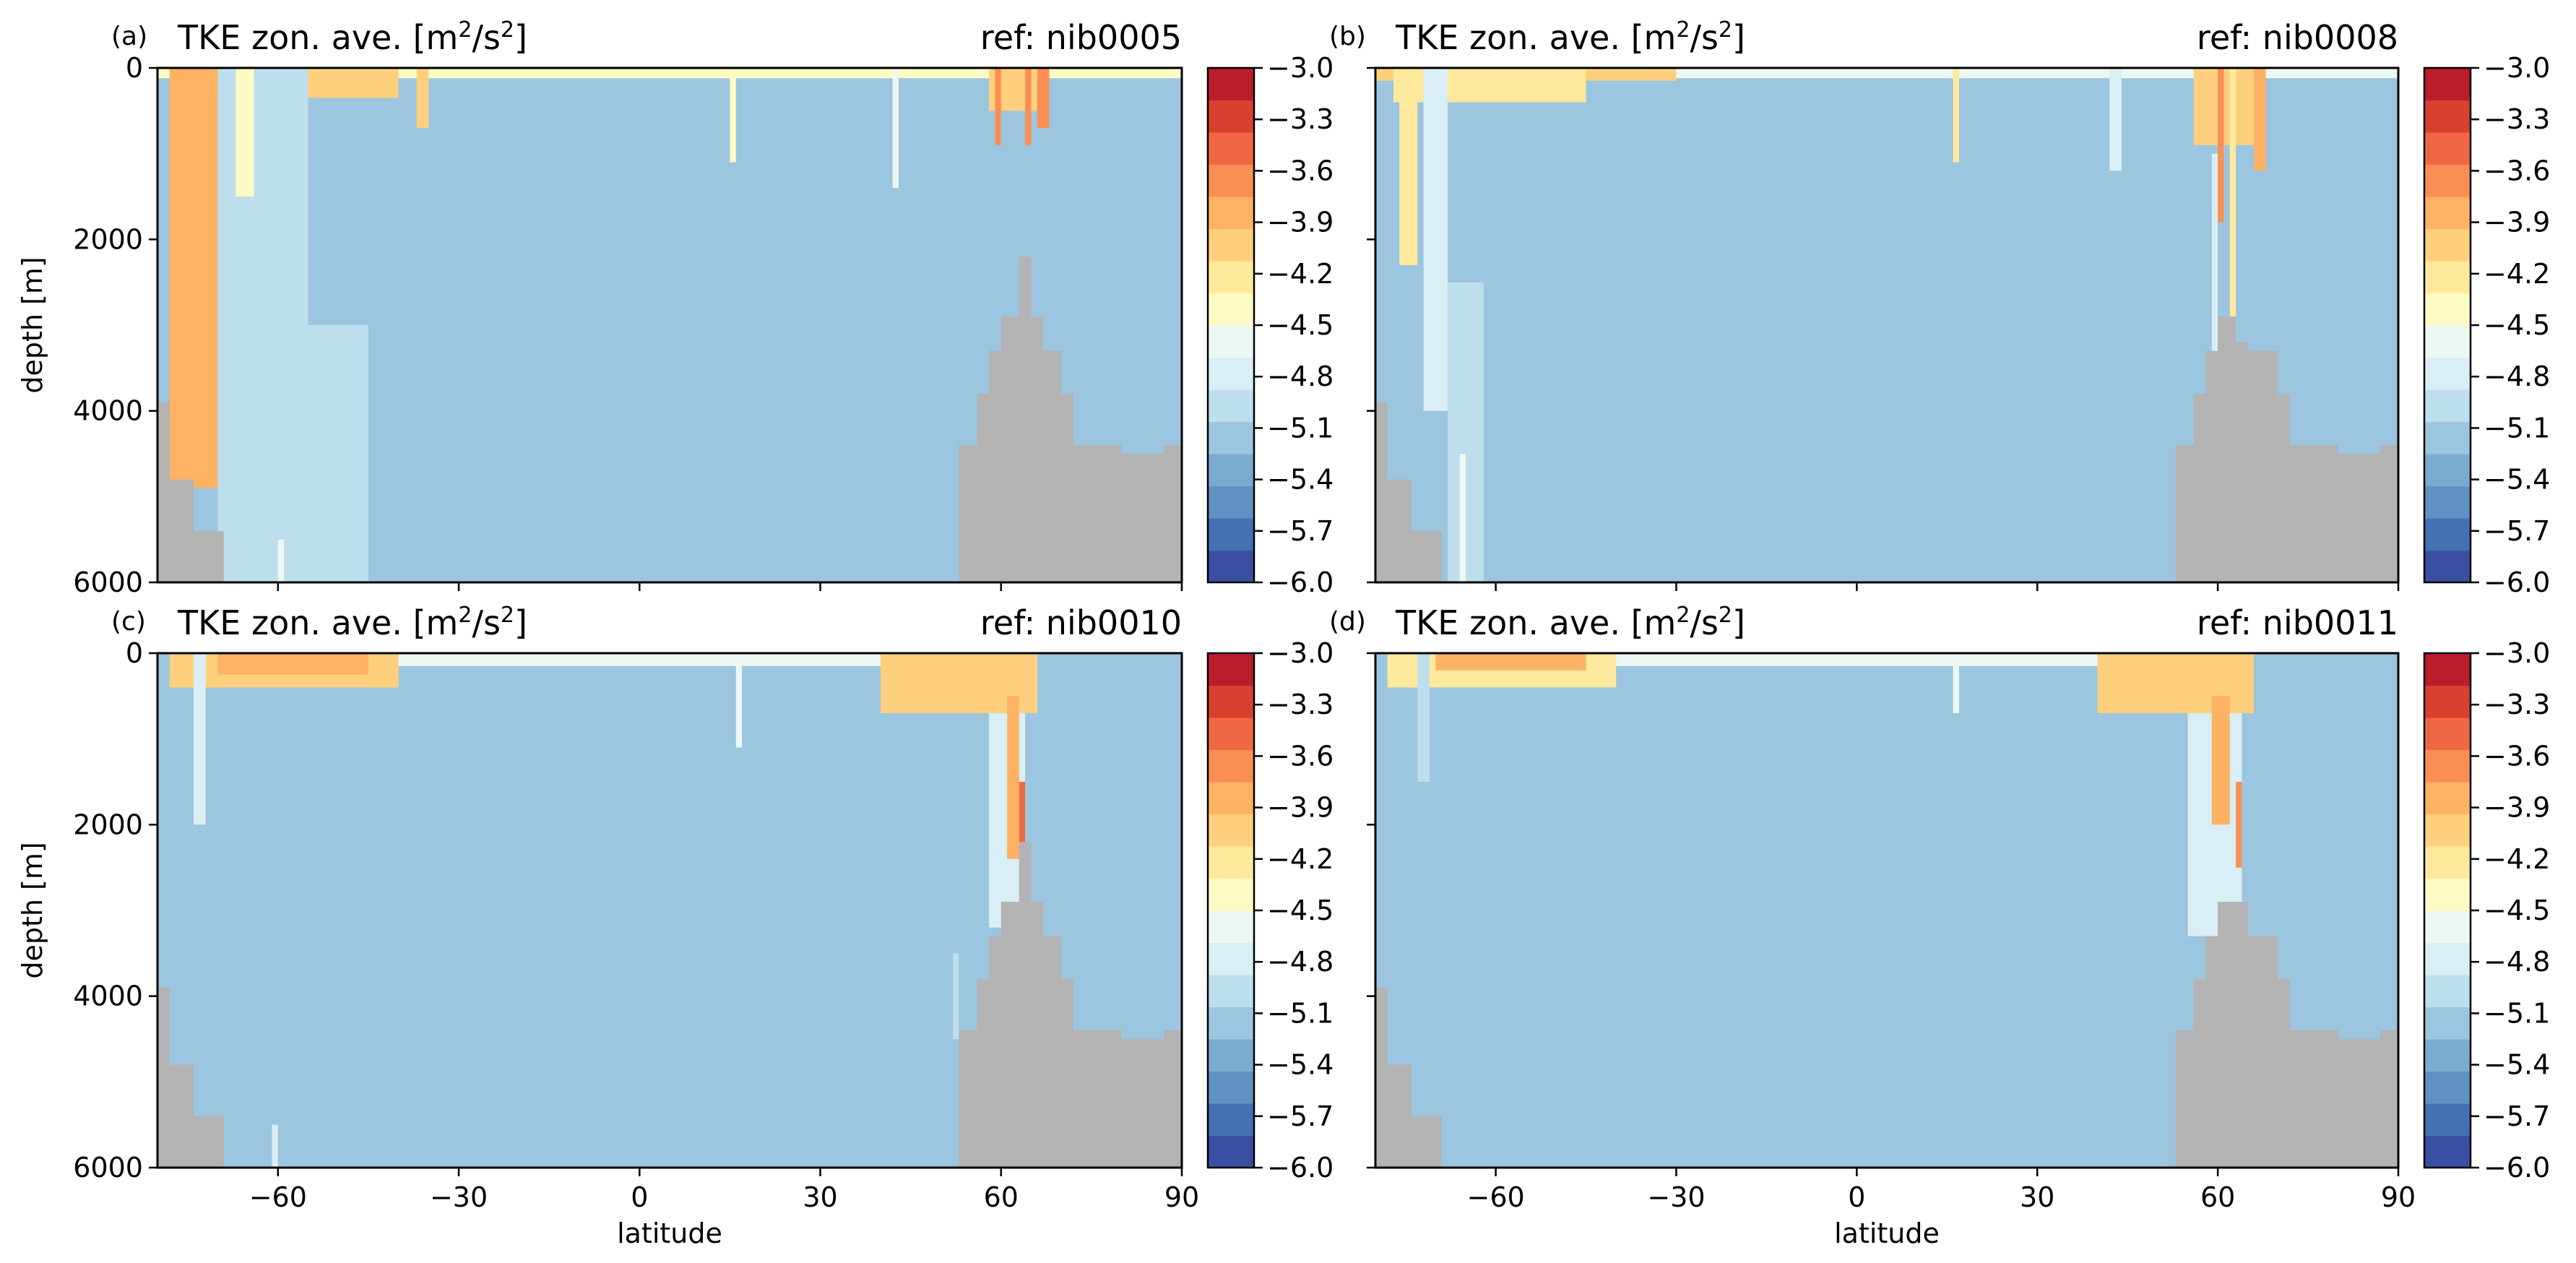 The width and height of the screenshot is (2576, 1263). I want to click on colorbar-tick-label: −6.0, so click(2517, 582).